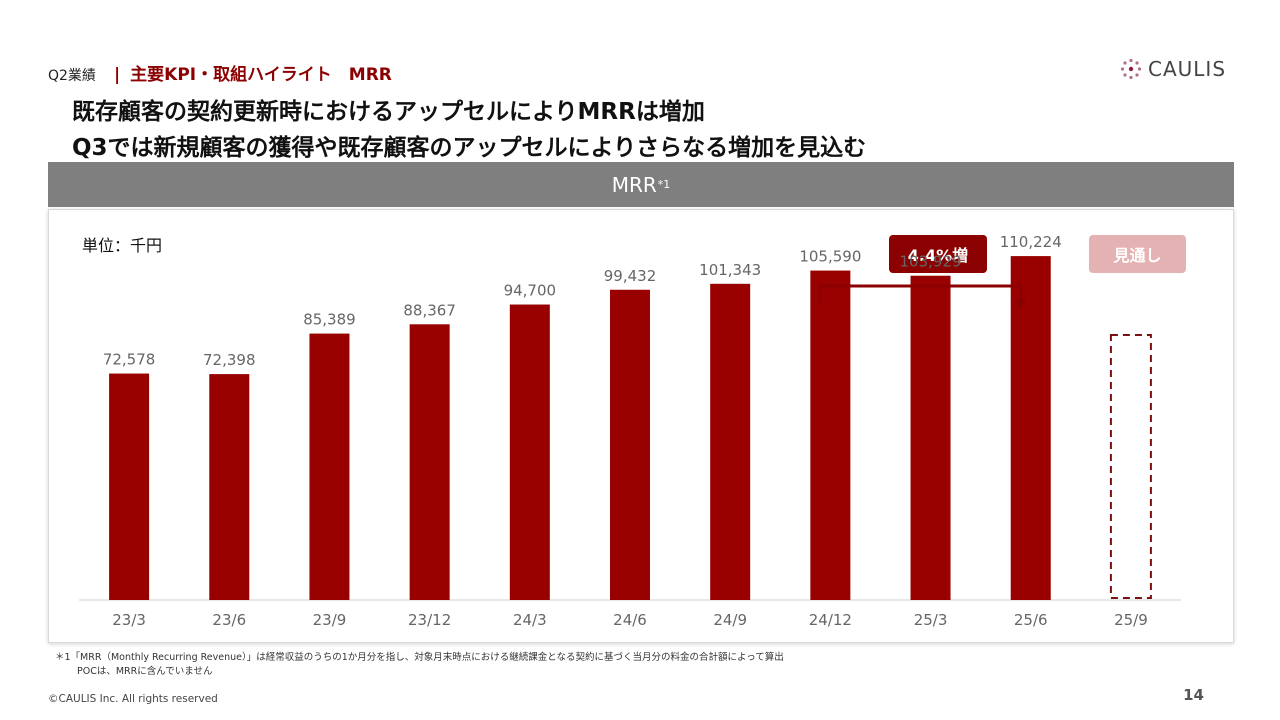 The height and width of the screenshot is (720, 1280). I want to click on forecast-badge: 見通し, so click(1137, 254).